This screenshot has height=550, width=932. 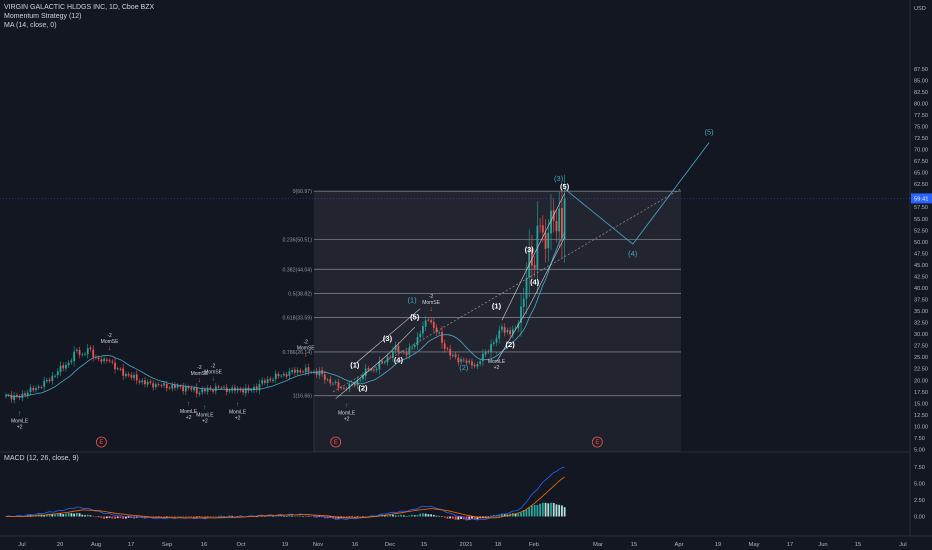 I want to click on price-axis-tick-24: 27.50, so click(x=921, y=347).